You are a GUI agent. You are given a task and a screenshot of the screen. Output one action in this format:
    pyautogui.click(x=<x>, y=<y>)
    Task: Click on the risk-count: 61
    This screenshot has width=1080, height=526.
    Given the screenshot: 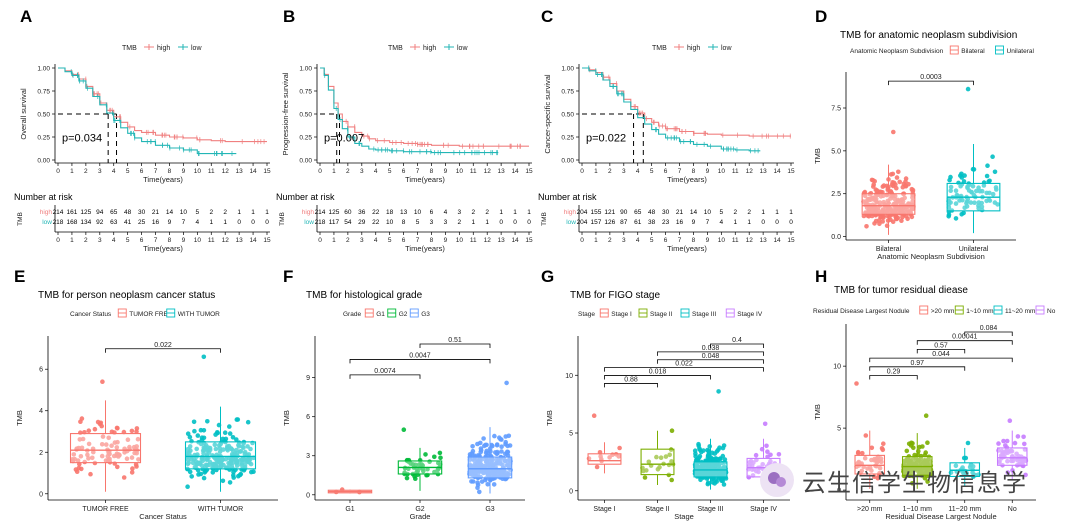 What is the action you would take?
    pyautogui.click(x=638, y=222)
    